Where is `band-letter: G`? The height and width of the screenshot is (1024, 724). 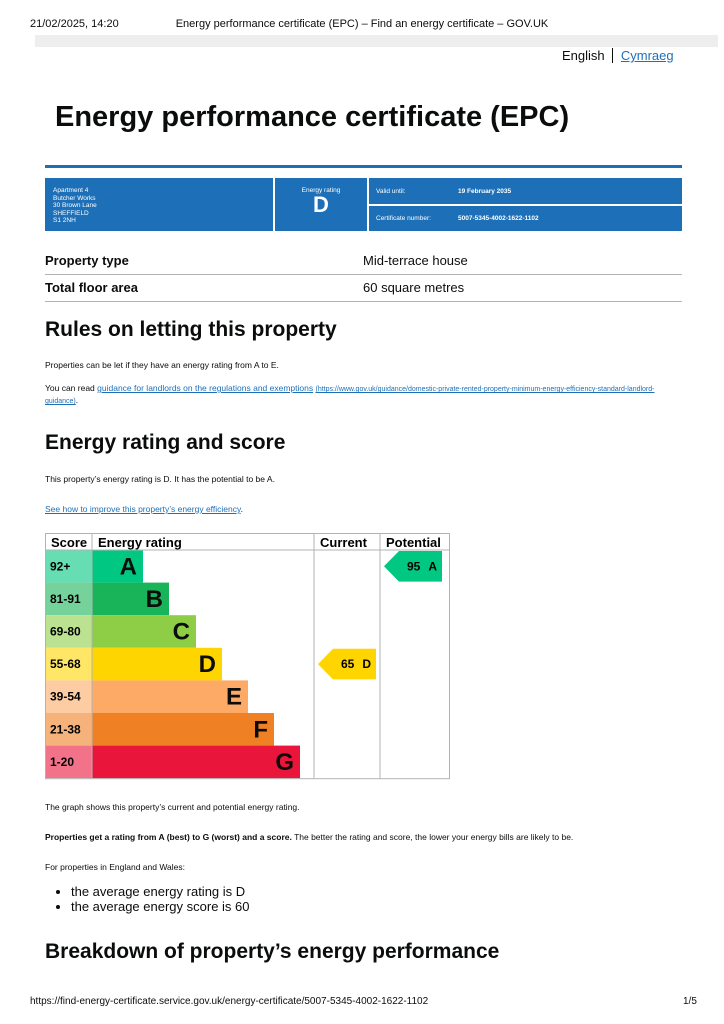
band-letter: G is located at coordinates (284, 762).